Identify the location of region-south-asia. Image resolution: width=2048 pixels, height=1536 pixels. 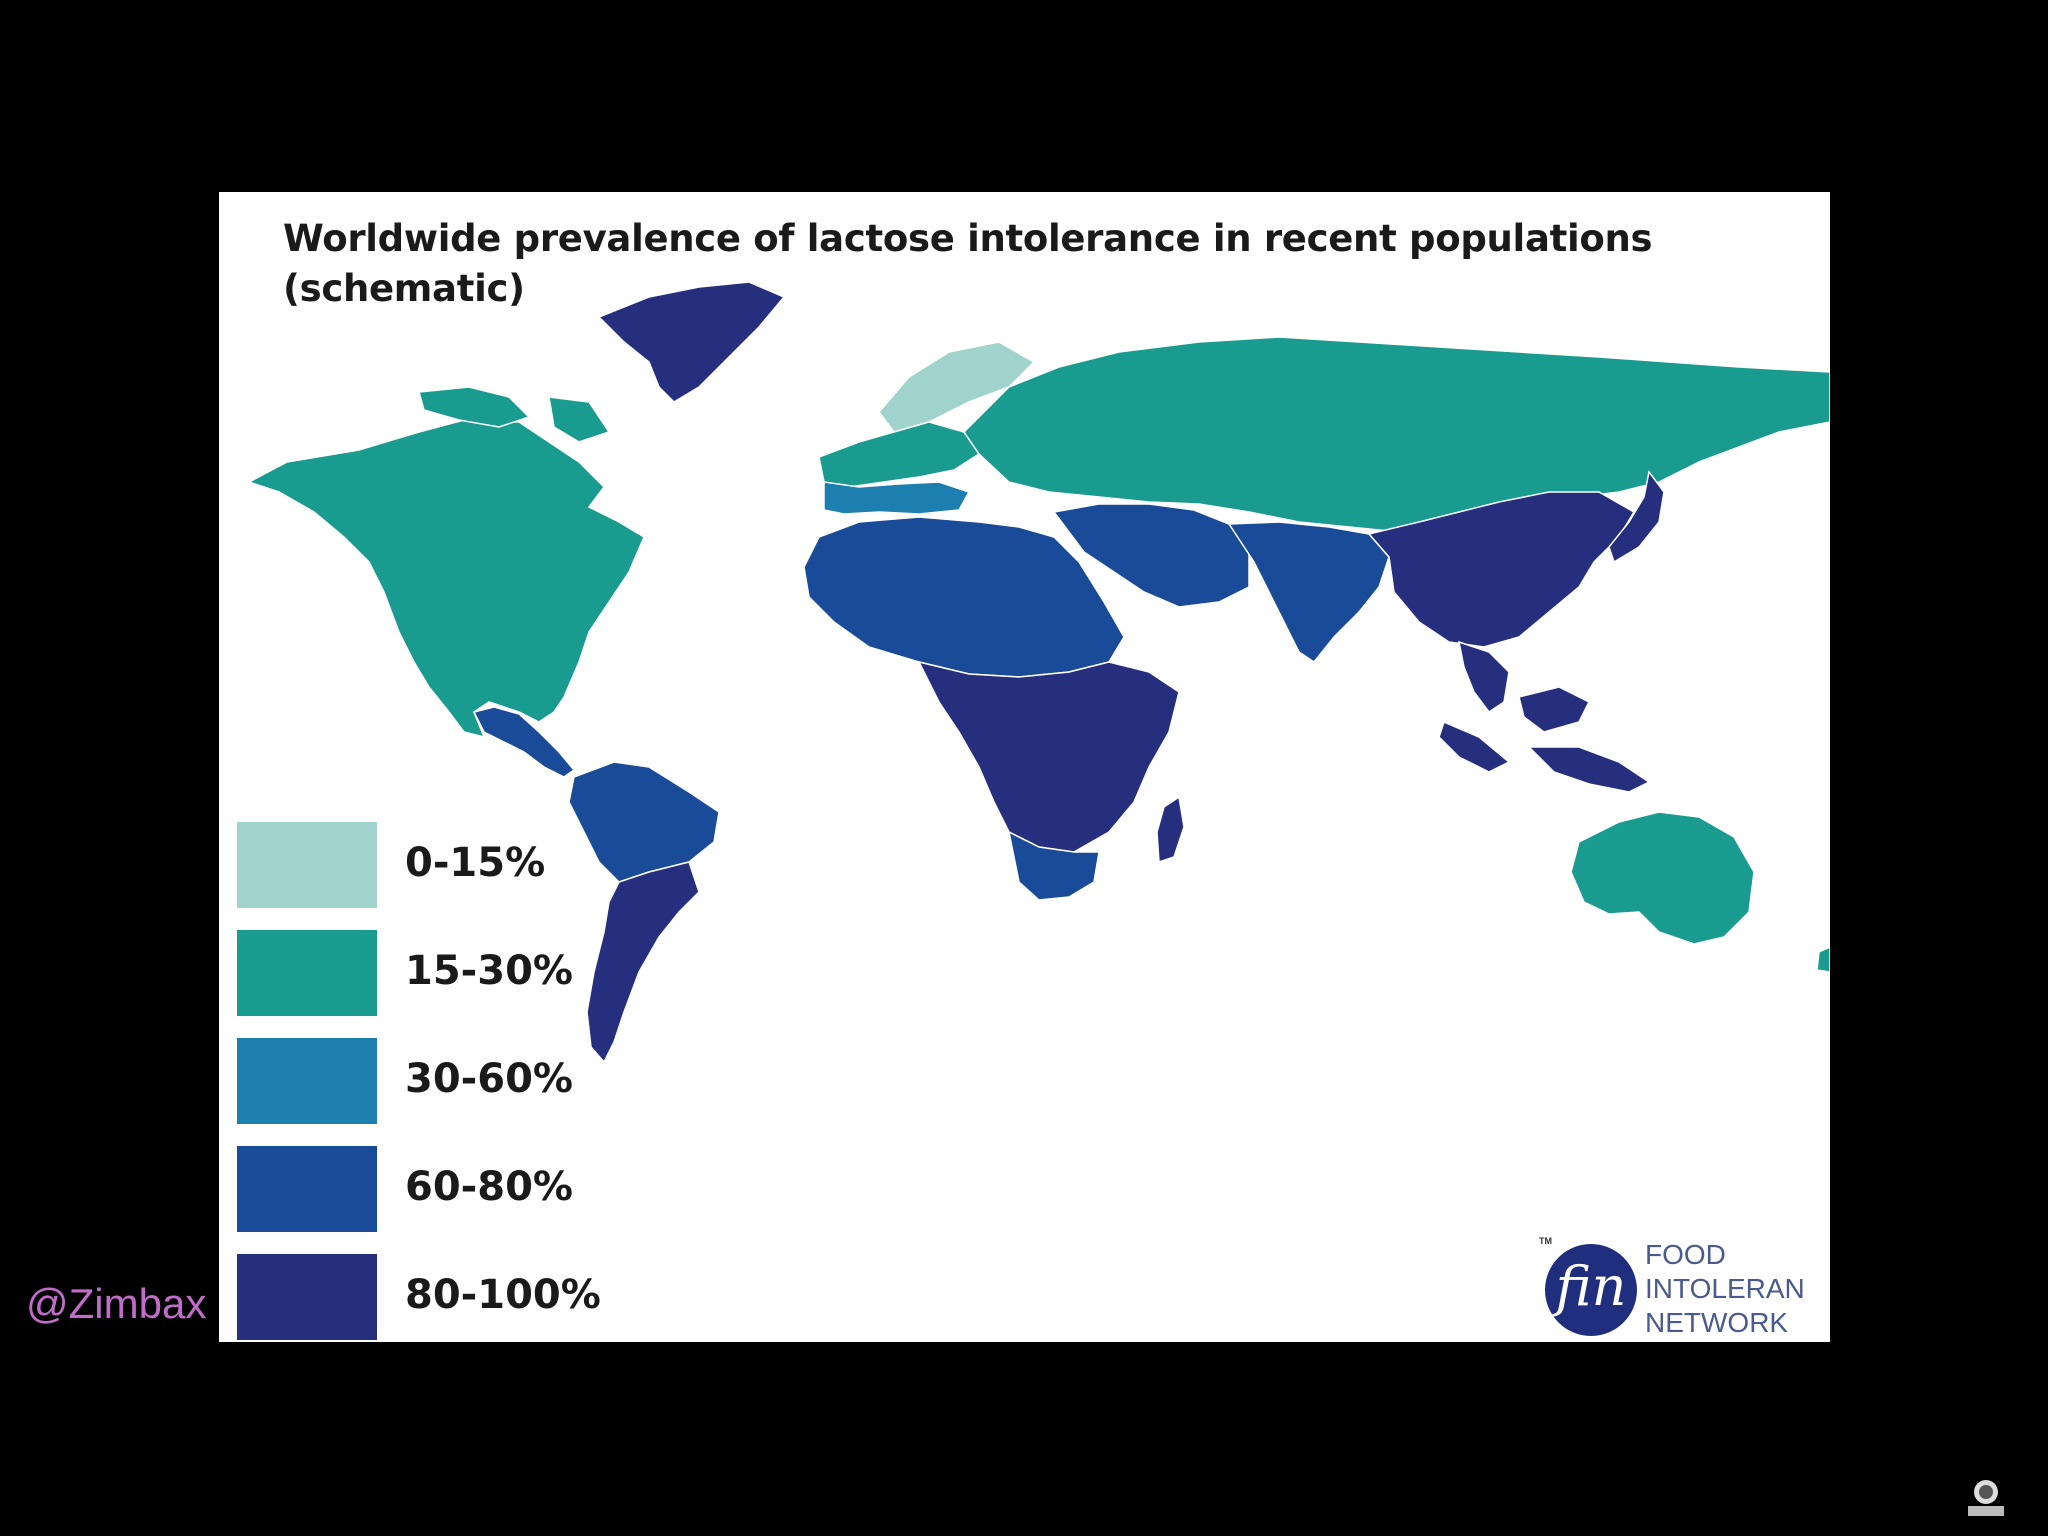
(1308, 592).